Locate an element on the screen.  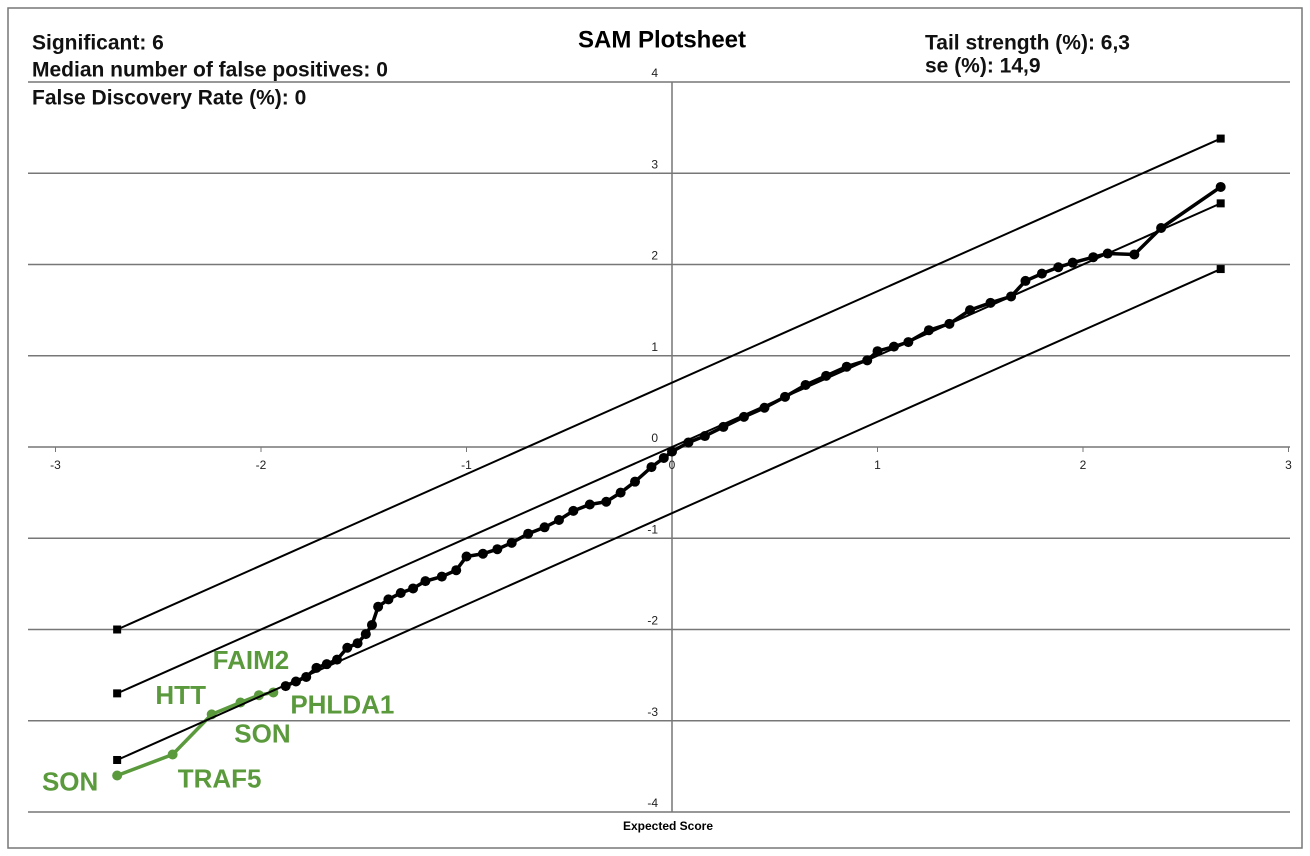
annotation: Median number of false positives: 0 is located at coordinates (210, 70).